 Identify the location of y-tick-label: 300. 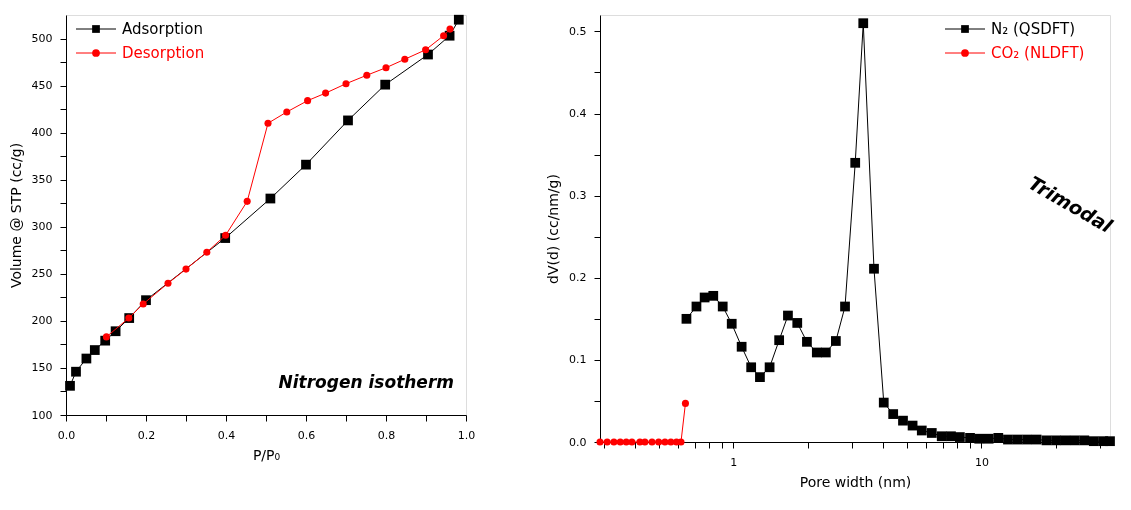
(42, 227).